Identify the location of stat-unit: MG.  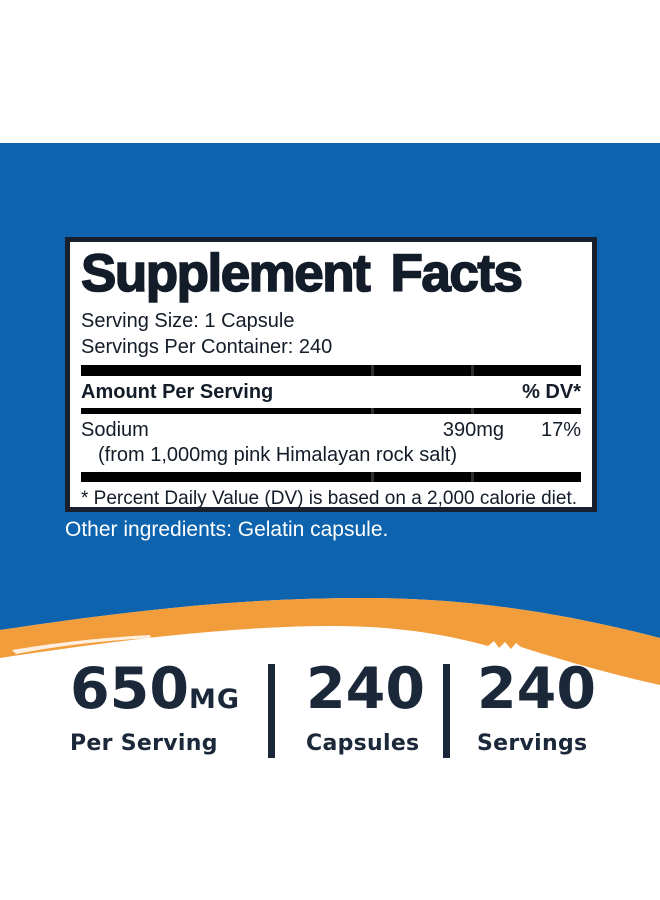
(214, 699).